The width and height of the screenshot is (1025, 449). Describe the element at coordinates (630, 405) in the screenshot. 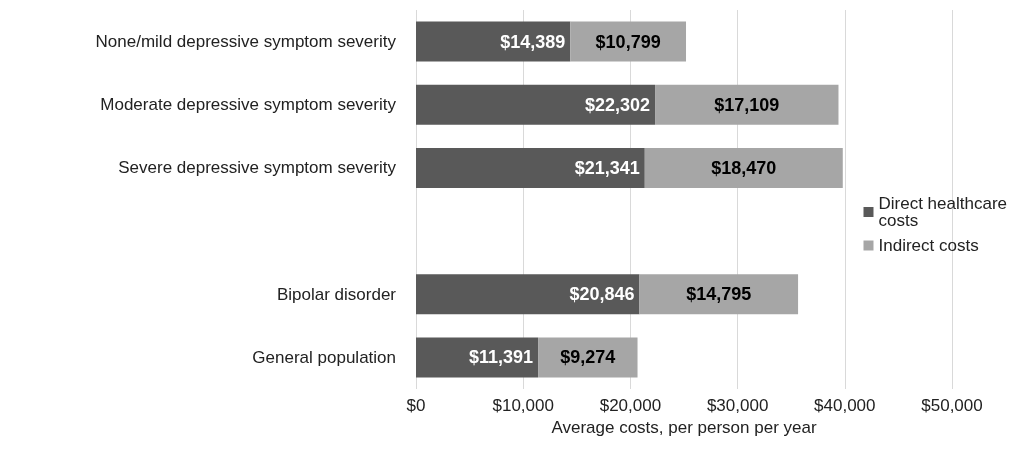

I see `x-tick-label: $20,000` at that location.